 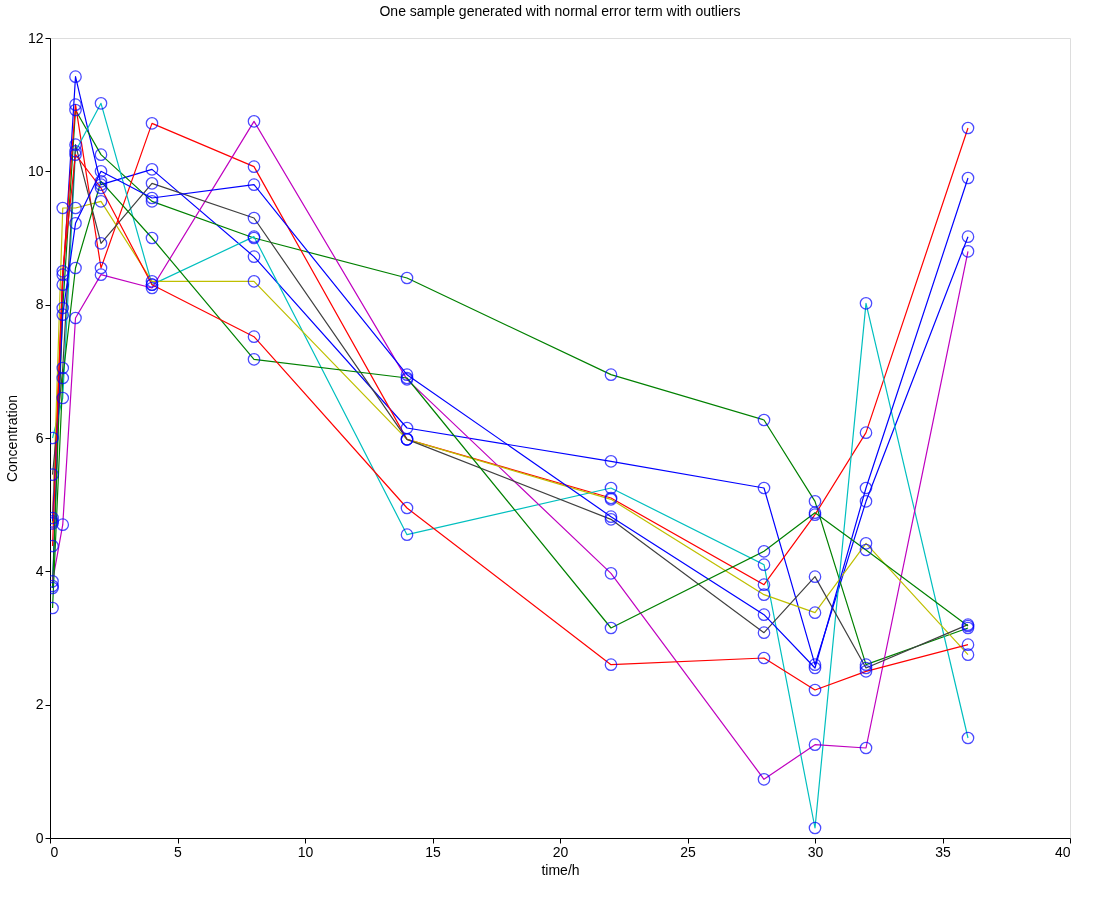 I want to click on x-tick-label: 35, so click(x=943, y=851).